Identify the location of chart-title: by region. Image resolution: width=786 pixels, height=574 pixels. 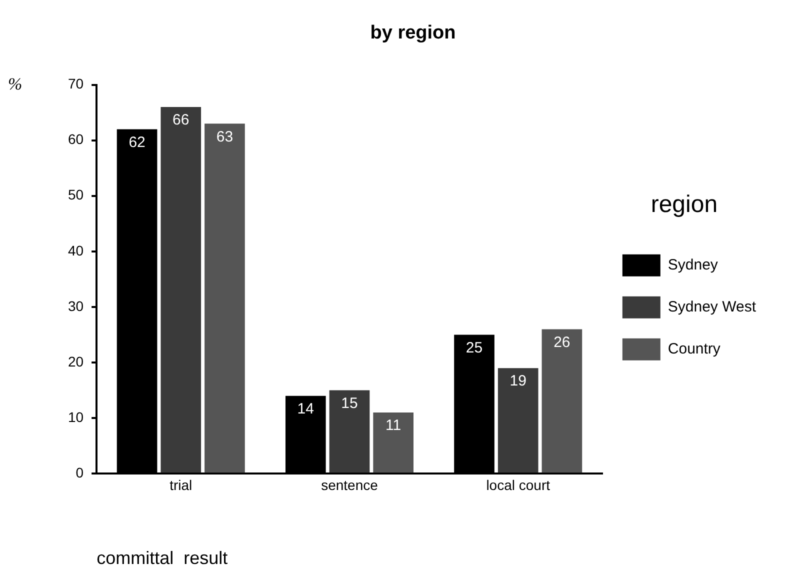
(413, 33).